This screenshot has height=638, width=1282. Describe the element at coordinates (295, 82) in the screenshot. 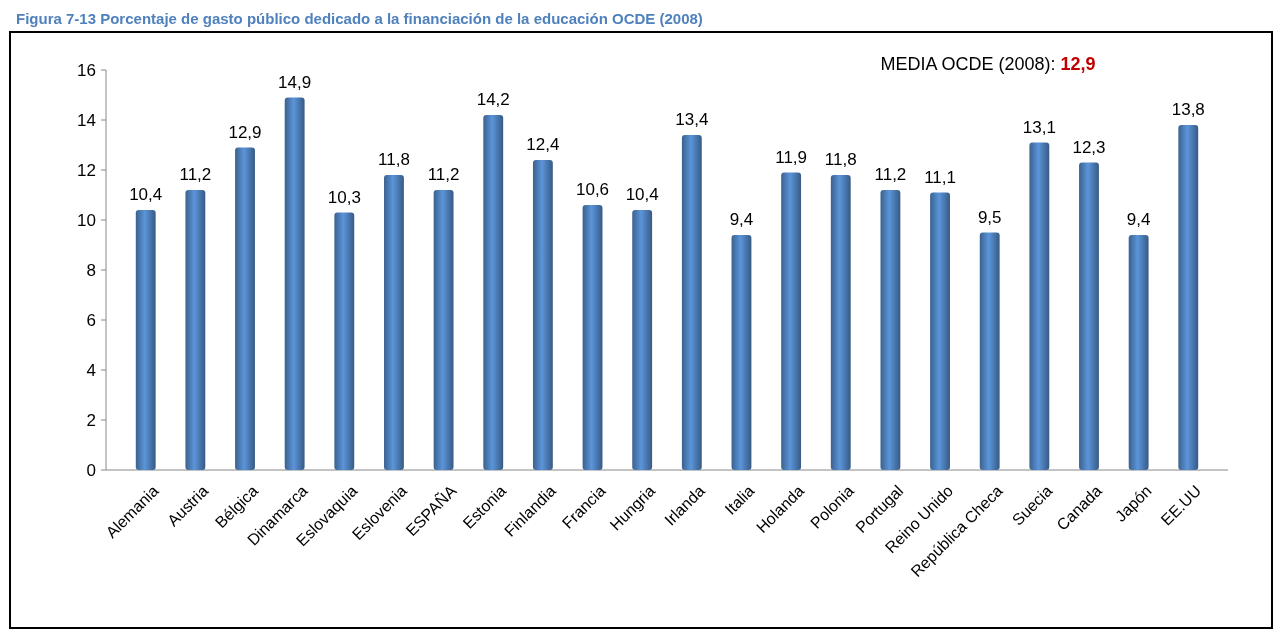

I see `data-label: 14,9` at that location.